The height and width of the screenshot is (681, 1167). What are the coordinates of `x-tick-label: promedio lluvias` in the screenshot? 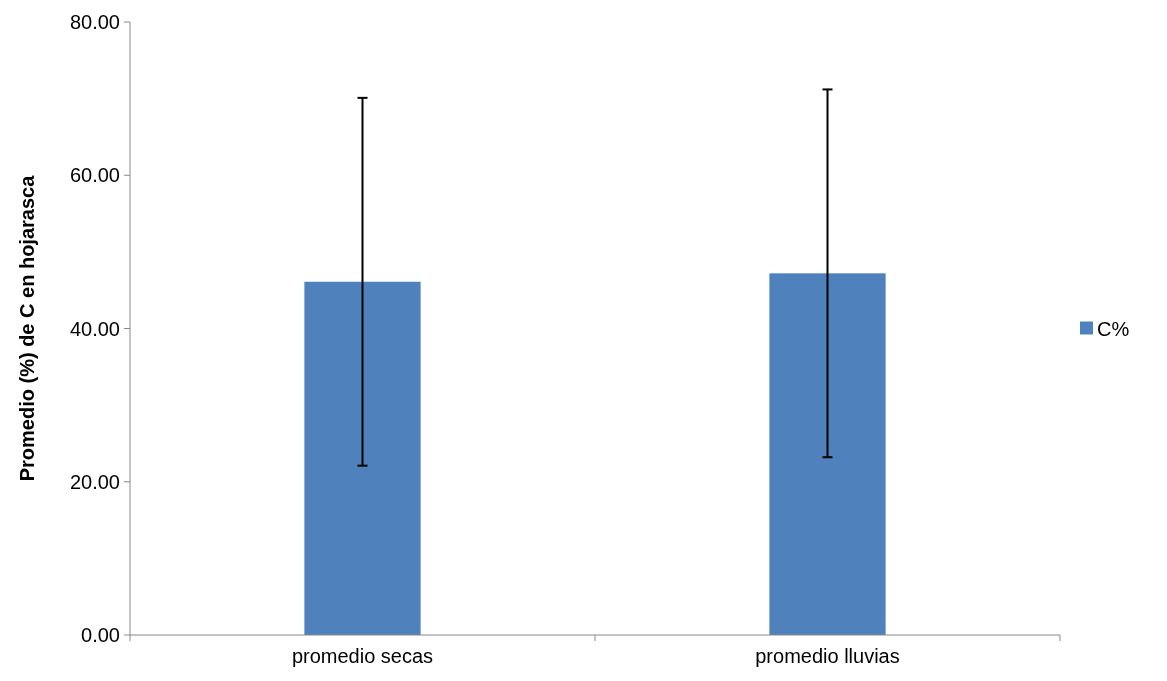 It's located at (827, 656).